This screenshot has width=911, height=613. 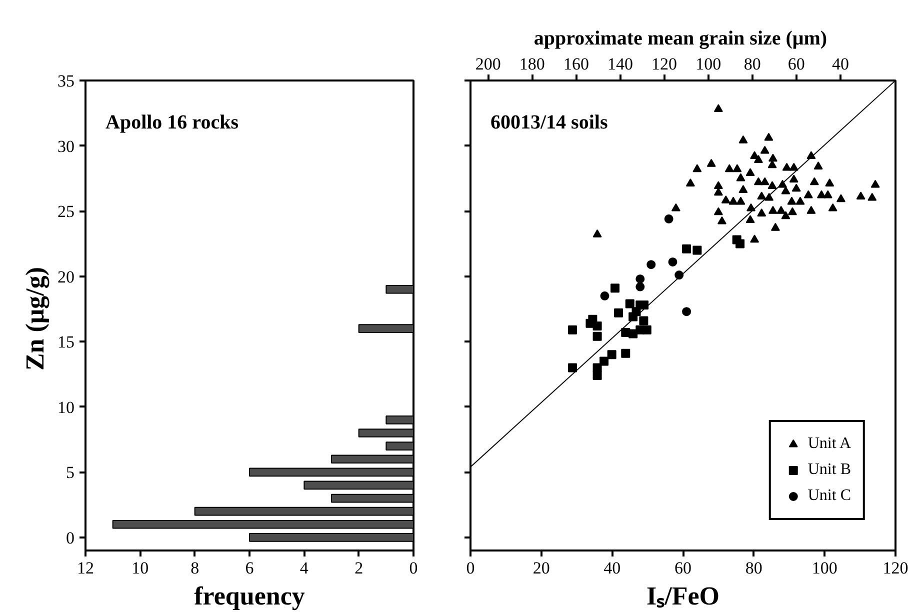 I want to click on x2-tick-label: 180, so click(x=532, y=64).